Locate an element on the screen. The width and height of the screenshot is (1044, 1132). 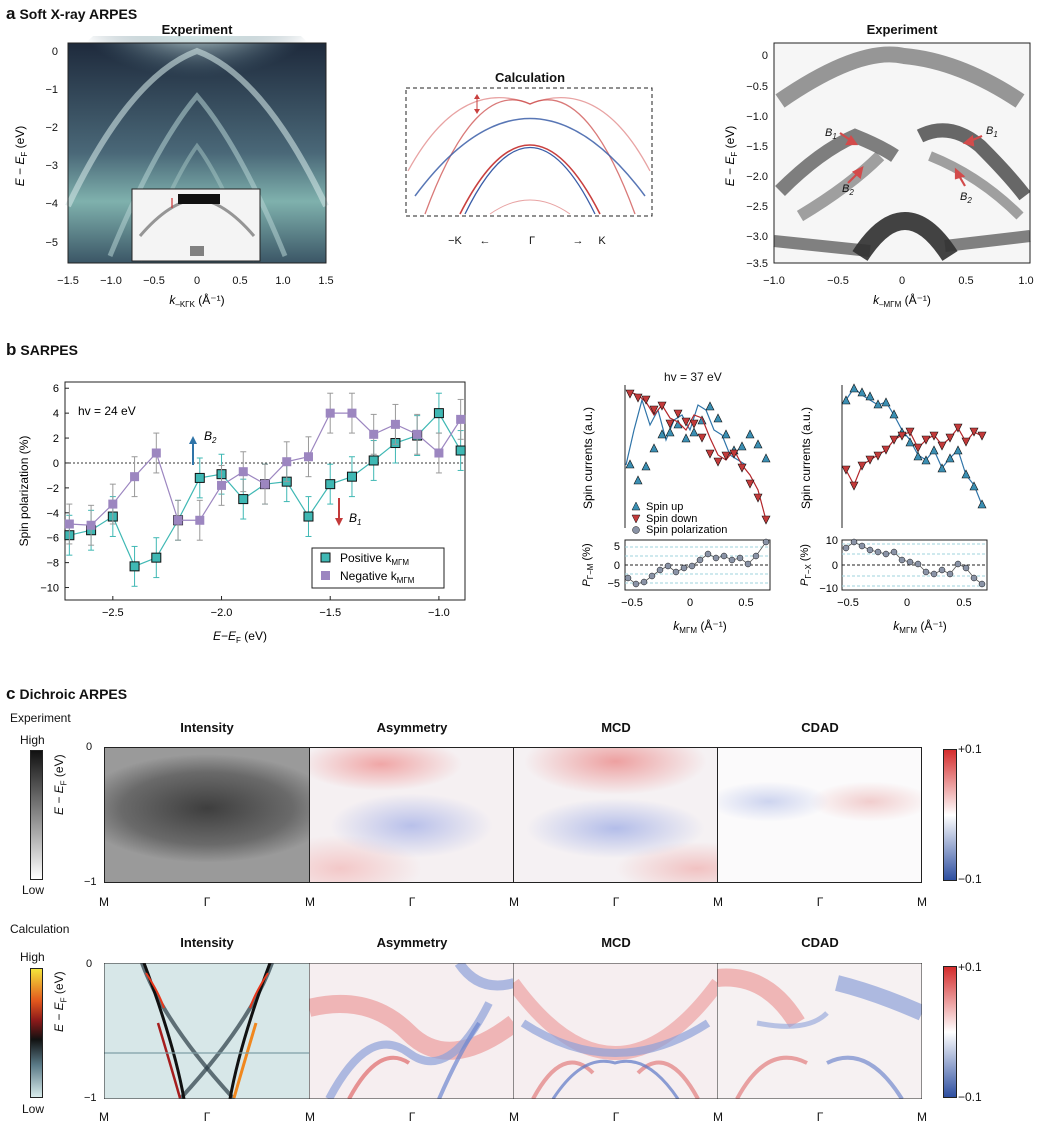
ytick-label: 4 is located at coordinates (56, 414).